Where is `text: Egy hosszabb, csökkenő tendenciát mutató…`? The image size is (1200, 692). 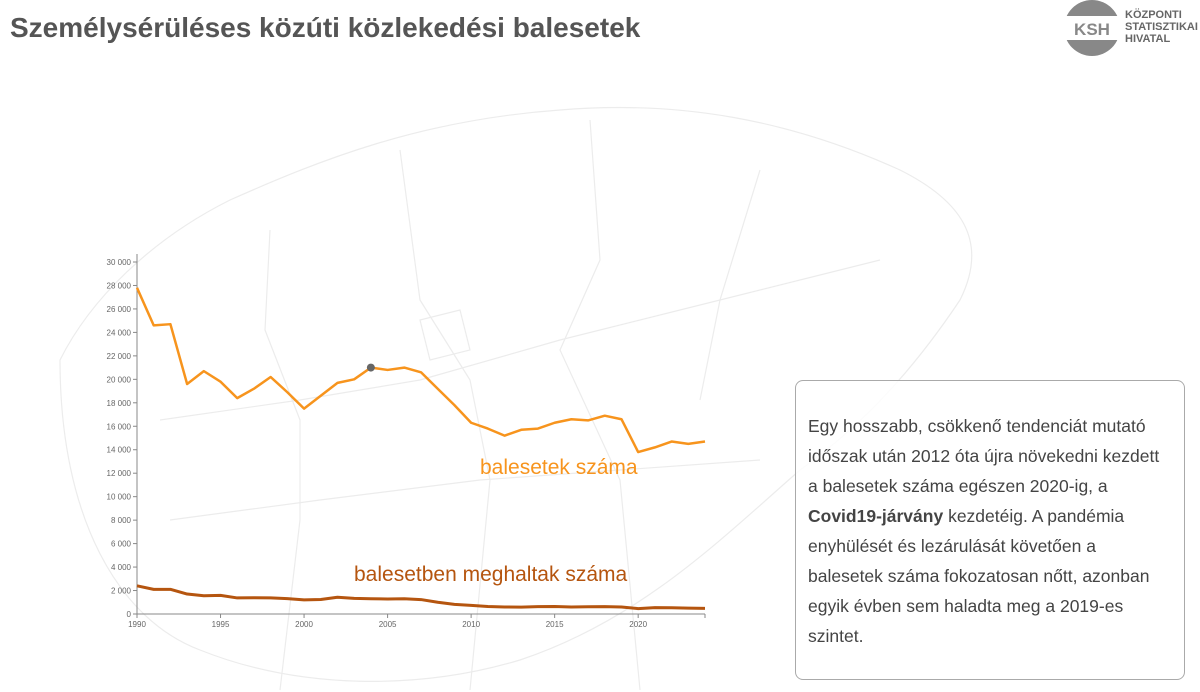 text: Egy hosszabb, csökkenő tendenciát mutató… is located at coordinates (984, 456).